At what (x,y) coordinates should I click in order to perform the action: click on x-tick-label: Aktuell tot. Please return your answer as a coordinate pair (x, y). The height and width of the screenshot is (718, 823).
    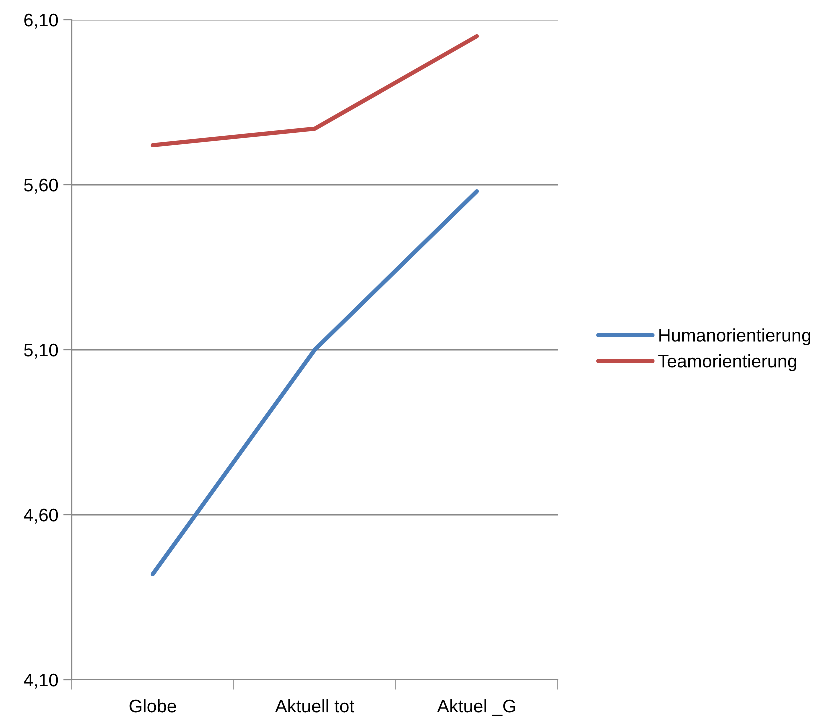
    Looking at the image, I should click on (315, 706).